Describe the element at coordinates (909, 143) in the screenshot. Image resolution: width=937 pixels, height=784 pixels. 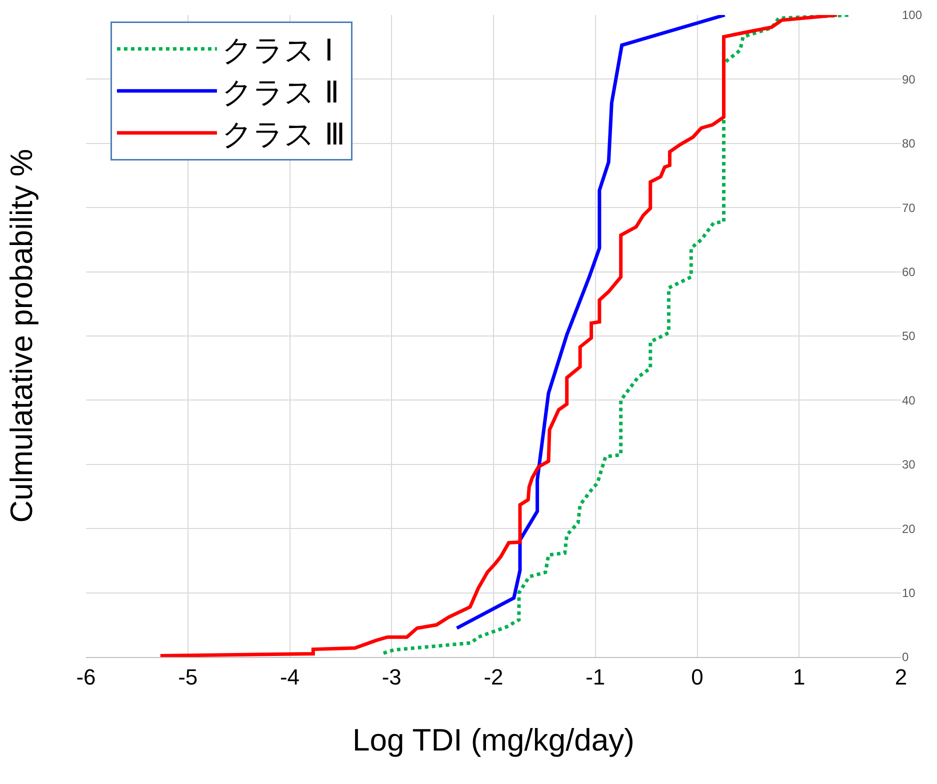
I see `y-tick-label: 80` at that location.